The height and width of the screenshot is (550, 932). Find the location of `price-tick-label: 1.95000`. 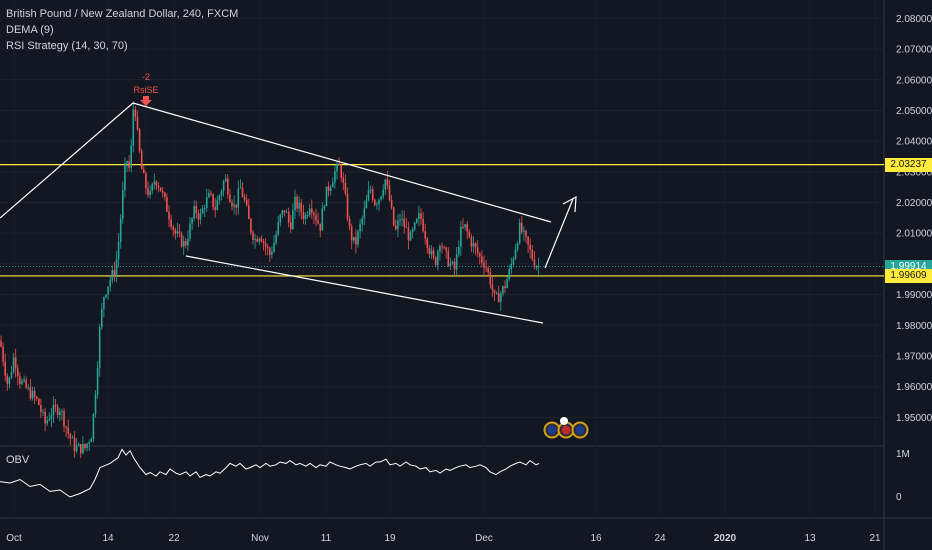

price-tick-label: 1.95000 is located at coordinates (914, 418).